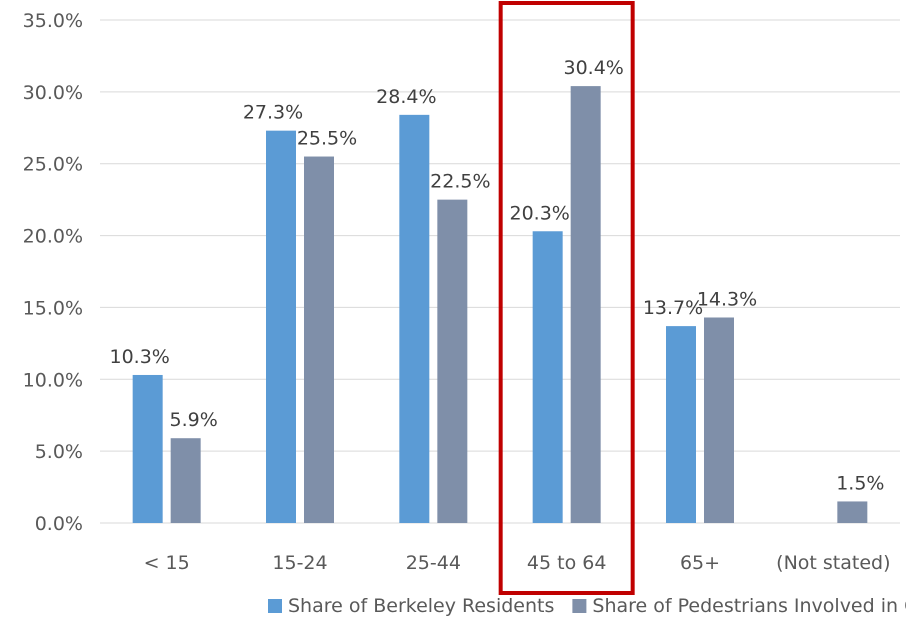  I want to click on data-label: 10.3%, so click(139, 357).